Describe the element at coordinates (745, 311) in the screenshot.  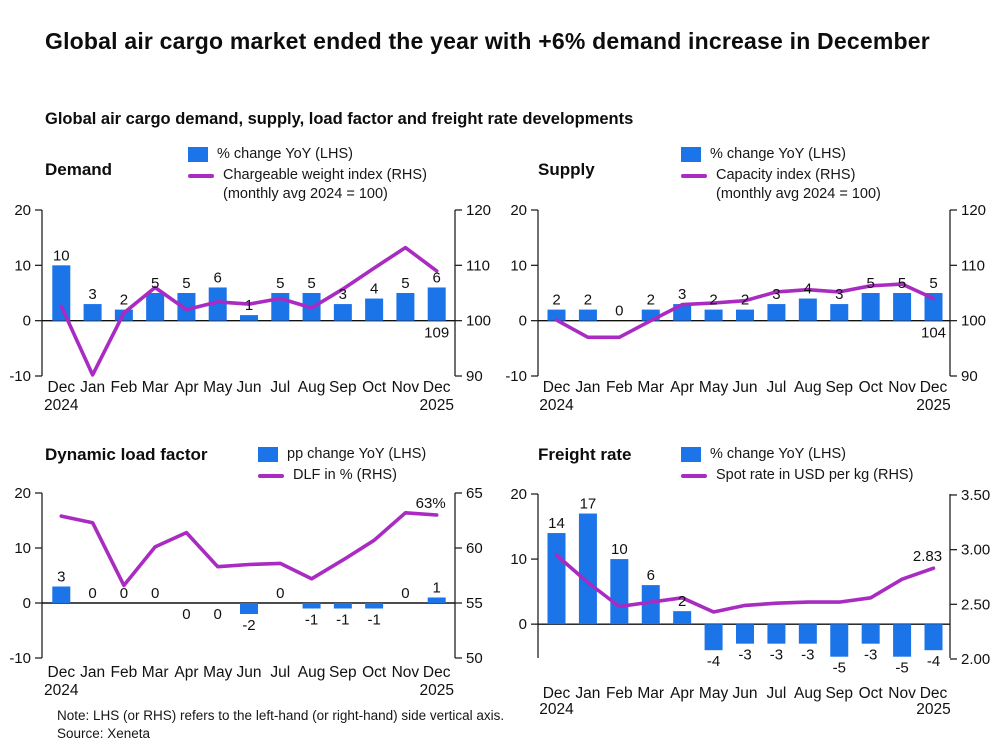
I see `supply-trend-line` at that location.